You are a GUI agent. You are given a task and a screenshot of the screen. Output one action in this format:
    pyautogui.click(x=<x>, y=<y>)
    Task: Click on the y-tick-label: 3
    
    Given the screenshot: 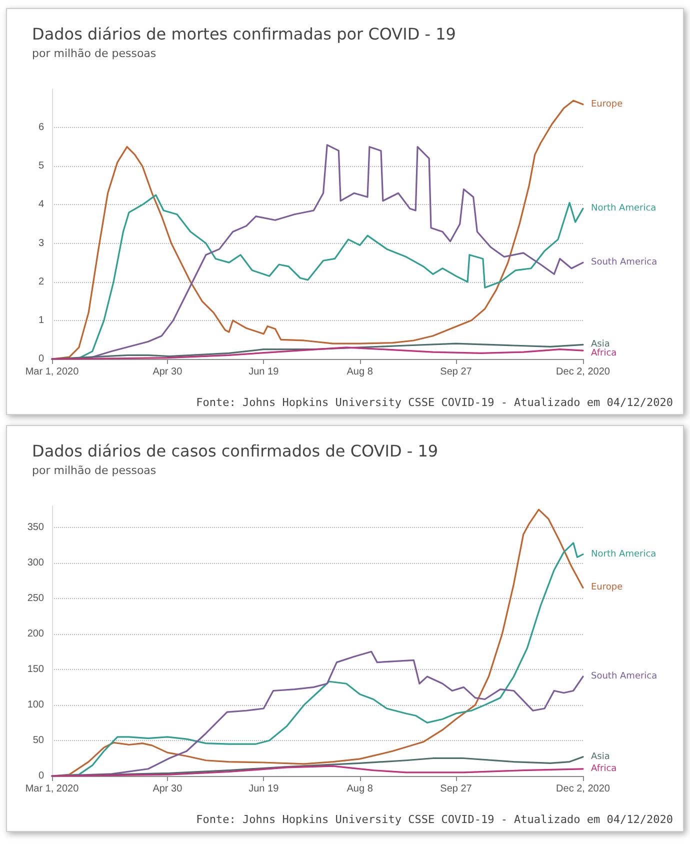 What is the action you would take?
    pyautogui.click(x=41, y=243)
    